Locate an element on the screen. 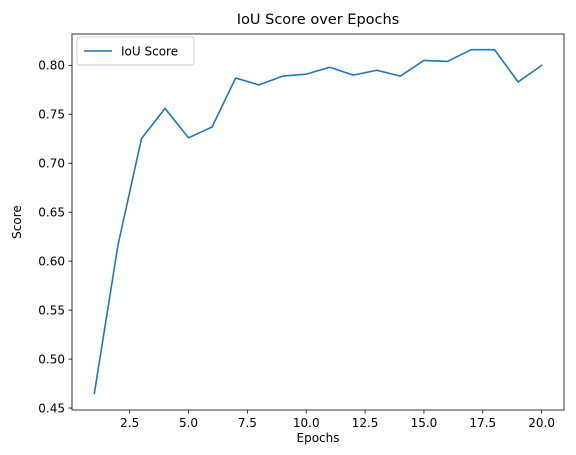  y-tick-label: 0.45 is located at coordinates (51, 408).